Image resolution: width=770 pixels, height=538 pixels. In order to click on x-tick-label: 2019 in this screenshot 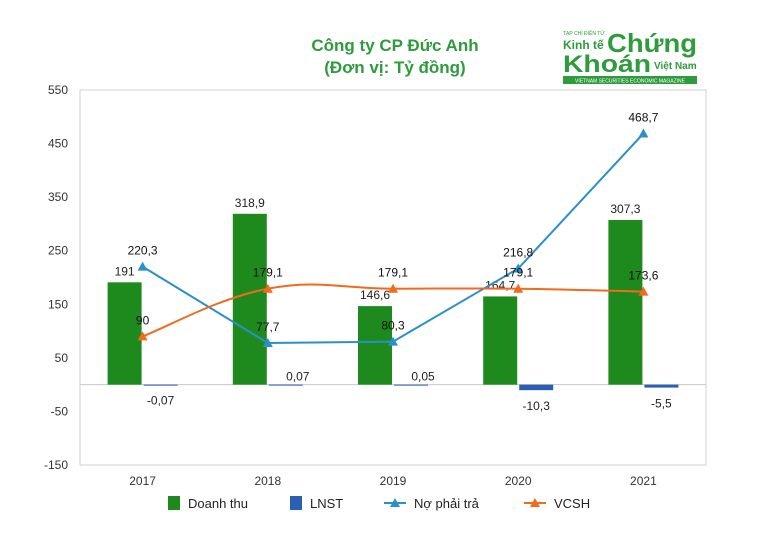, I will do `click(393, 481)`.